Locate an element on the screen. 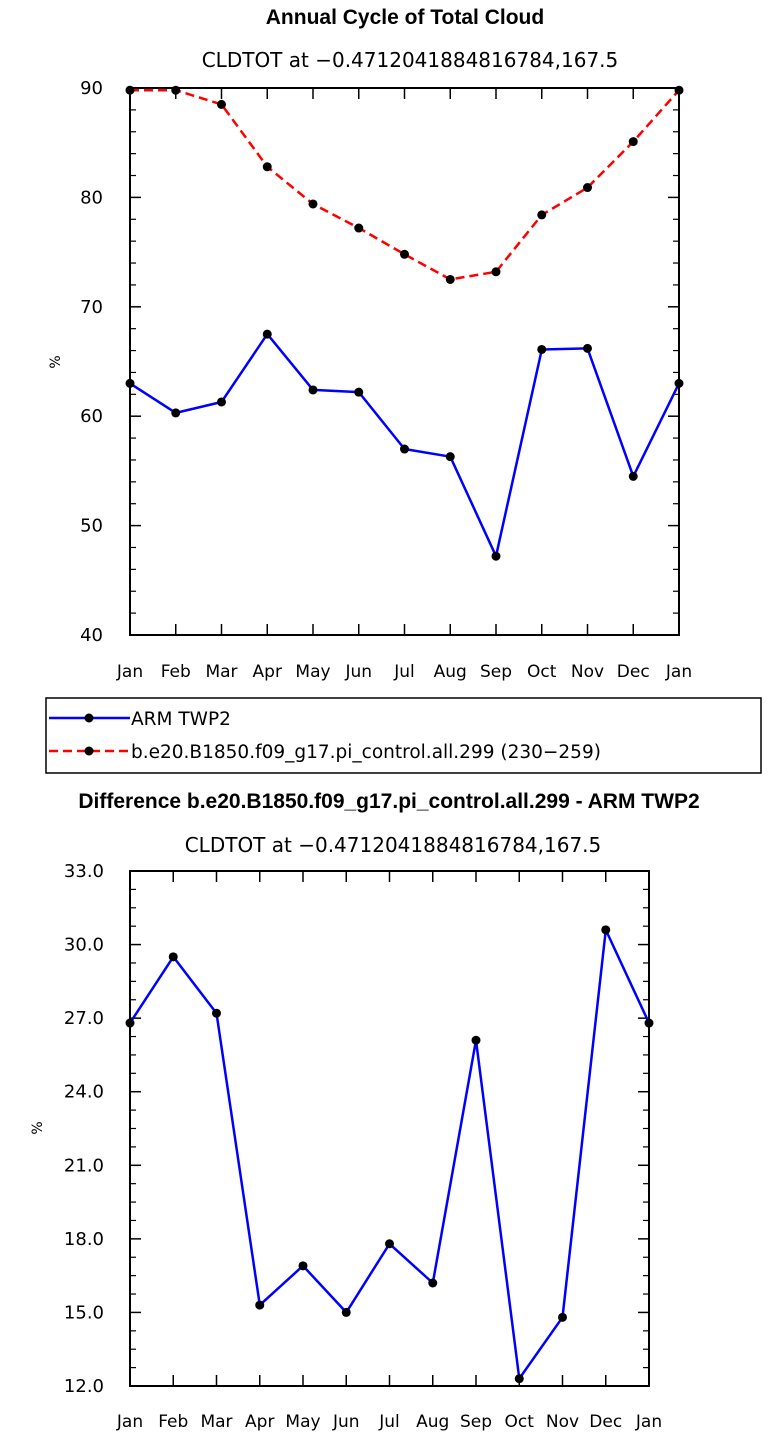  chart1-y-tick-label: 80 is located at coordinates (91, 197).